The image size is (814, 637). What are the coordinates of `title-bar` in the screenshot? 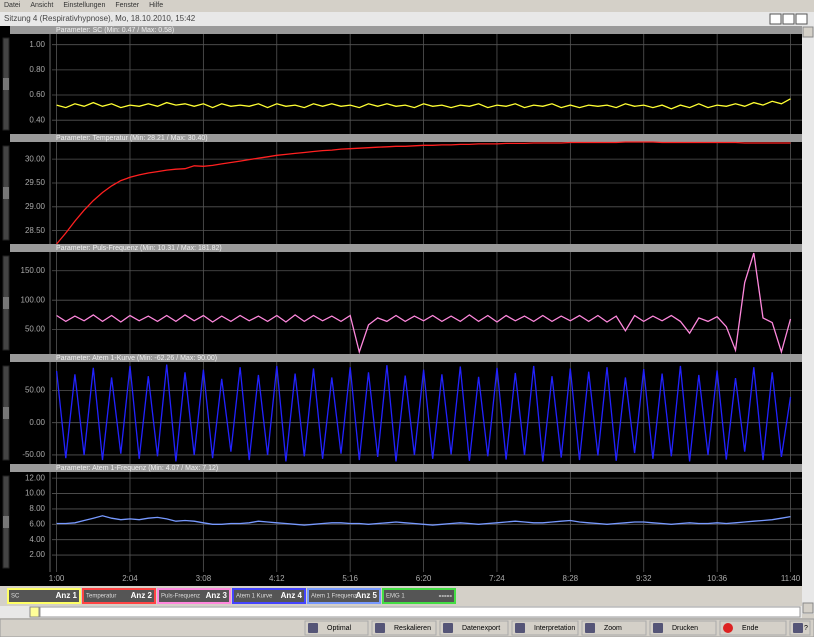 It's located at (407, 19).